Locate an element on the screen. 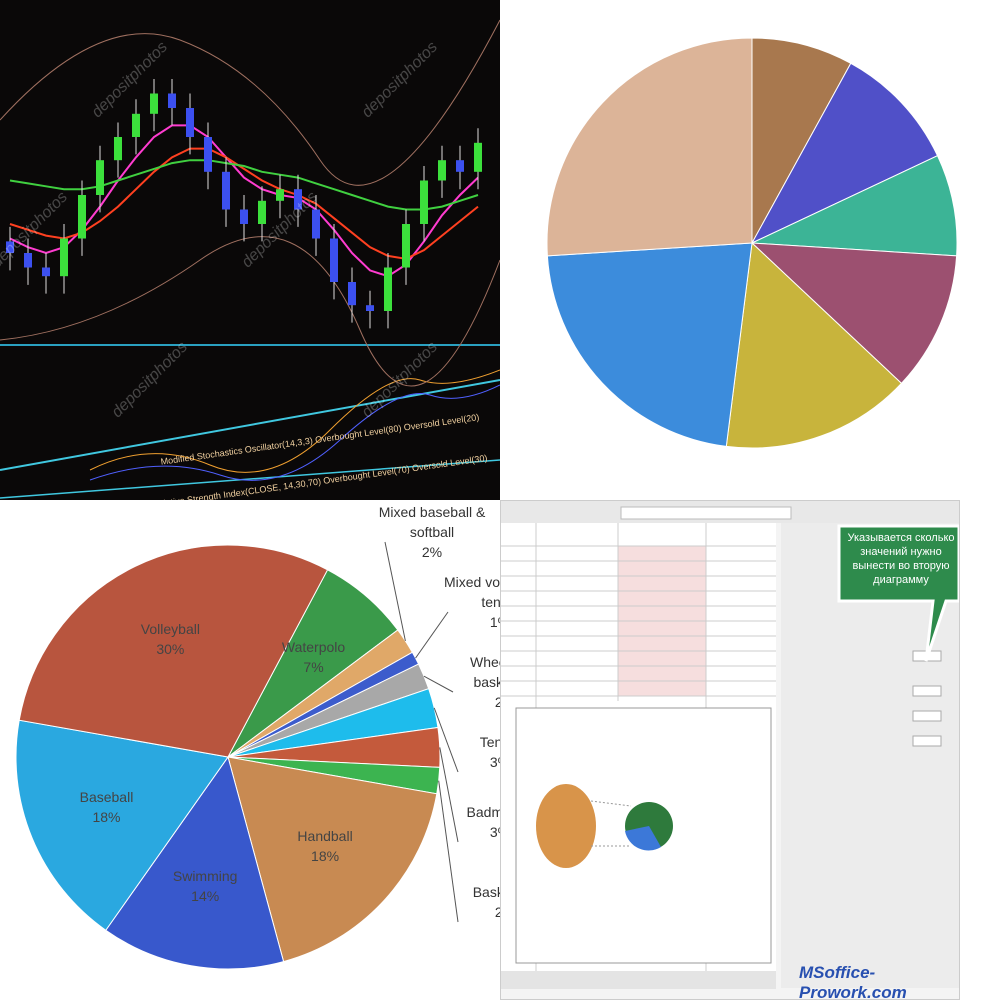  slice-label: Mixed baseball & softball 2% is located at coordinates (432, 532).